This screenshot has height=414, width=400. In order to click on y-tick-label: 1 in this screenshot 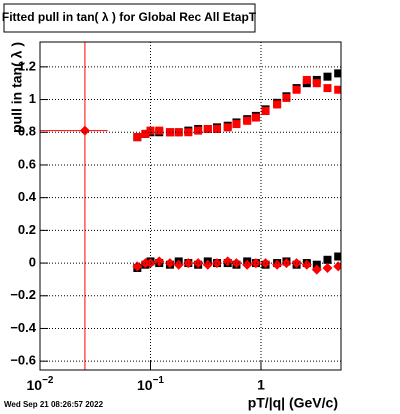, I will do `click(32, 98)`.